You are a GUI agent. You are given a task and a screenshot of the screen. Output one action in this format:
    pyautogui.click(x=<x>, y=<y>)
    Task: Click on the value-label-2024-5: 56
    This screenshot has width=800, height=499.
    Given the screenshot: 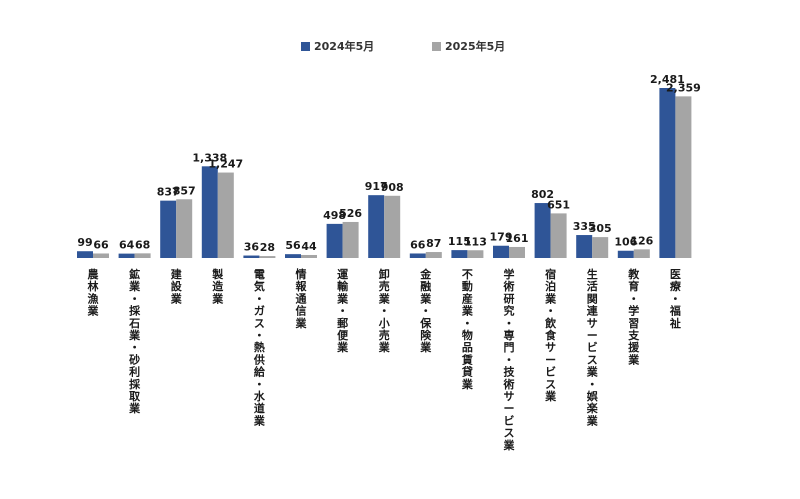 What is the action you would take?
    pyautogui.click(x=293, y=245)
    